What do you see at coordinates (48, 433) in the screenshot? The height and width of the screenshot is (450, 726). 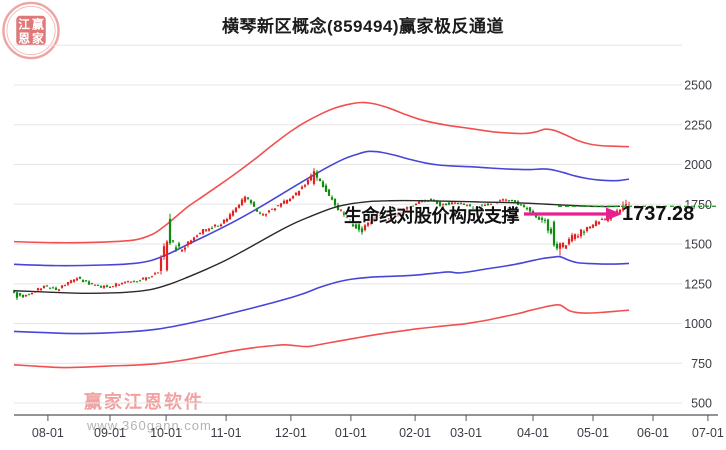 I see `svg-text: 08-01` at bounding box center [48, 433].